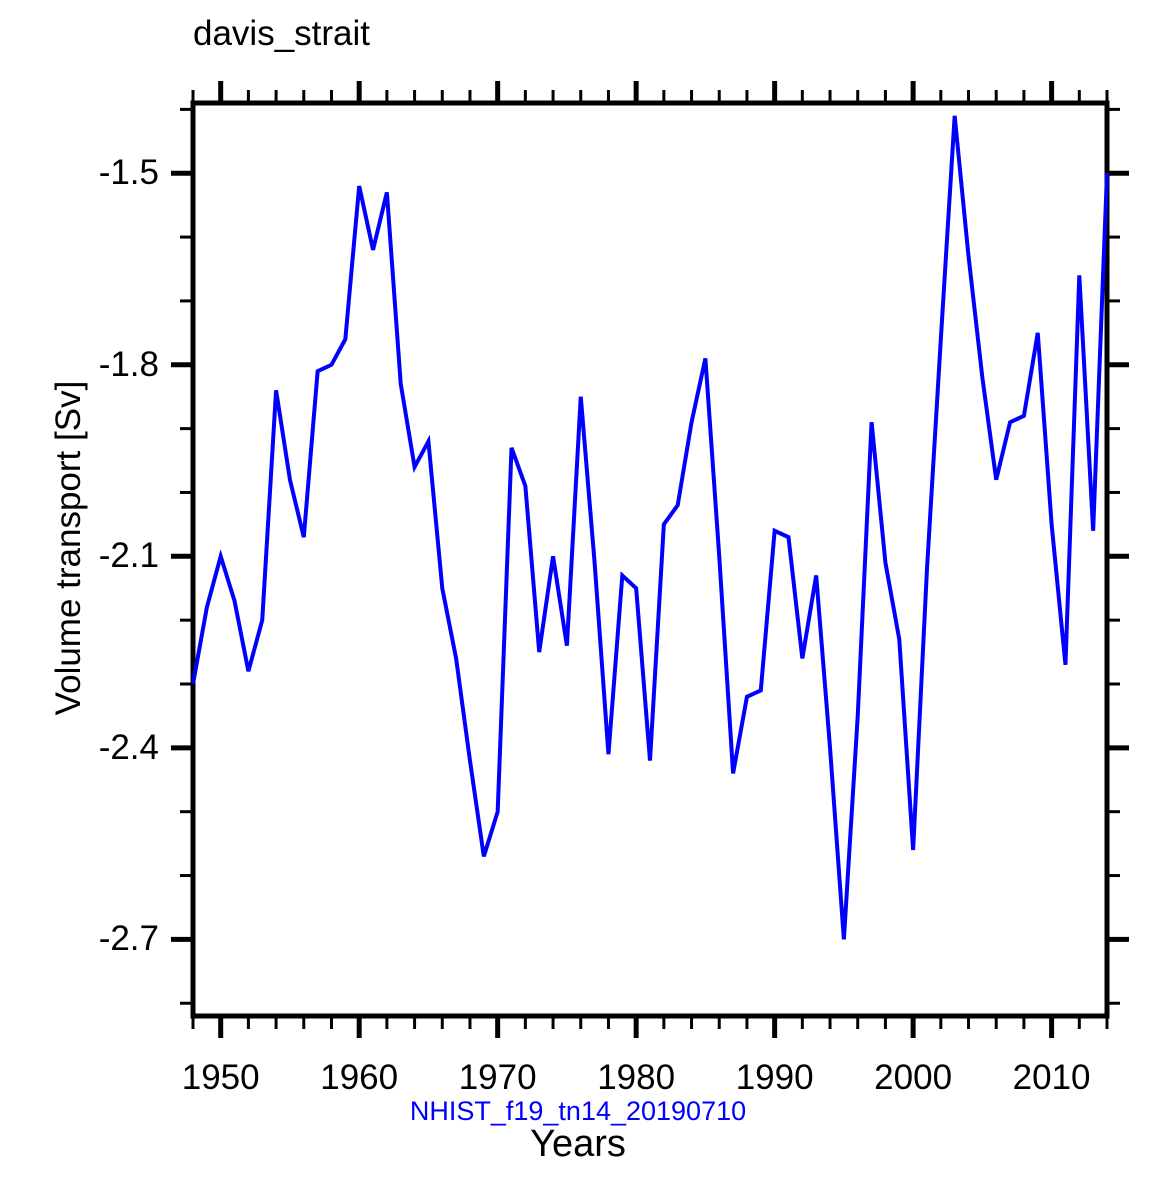  What do you see at coordinates (220, 1077) in the screenshot?
I see `x-tick-label: 1950` at bounding box center [220, 1077].